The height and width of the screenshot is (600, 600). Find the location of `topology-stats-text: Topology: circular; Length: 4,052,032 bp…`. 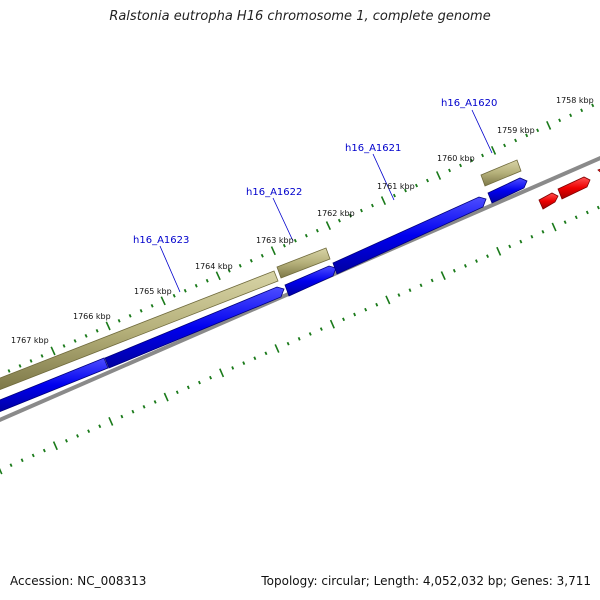

topology-stats-text: Topology: circular; Length: 4,052,032 bp… is located at coordinates (426, 581).